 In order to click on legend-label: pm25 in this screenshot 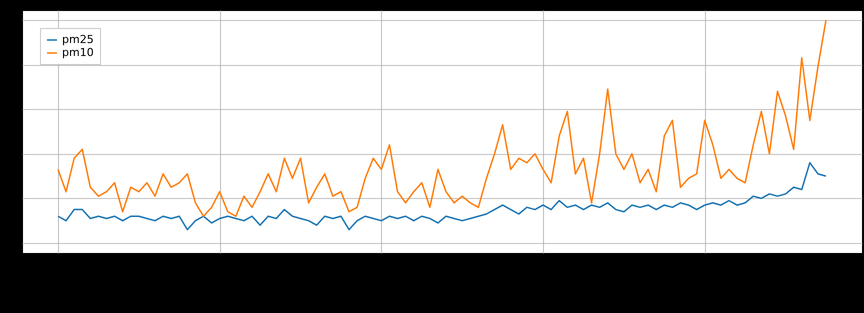, I will do `click(78, 39)`.